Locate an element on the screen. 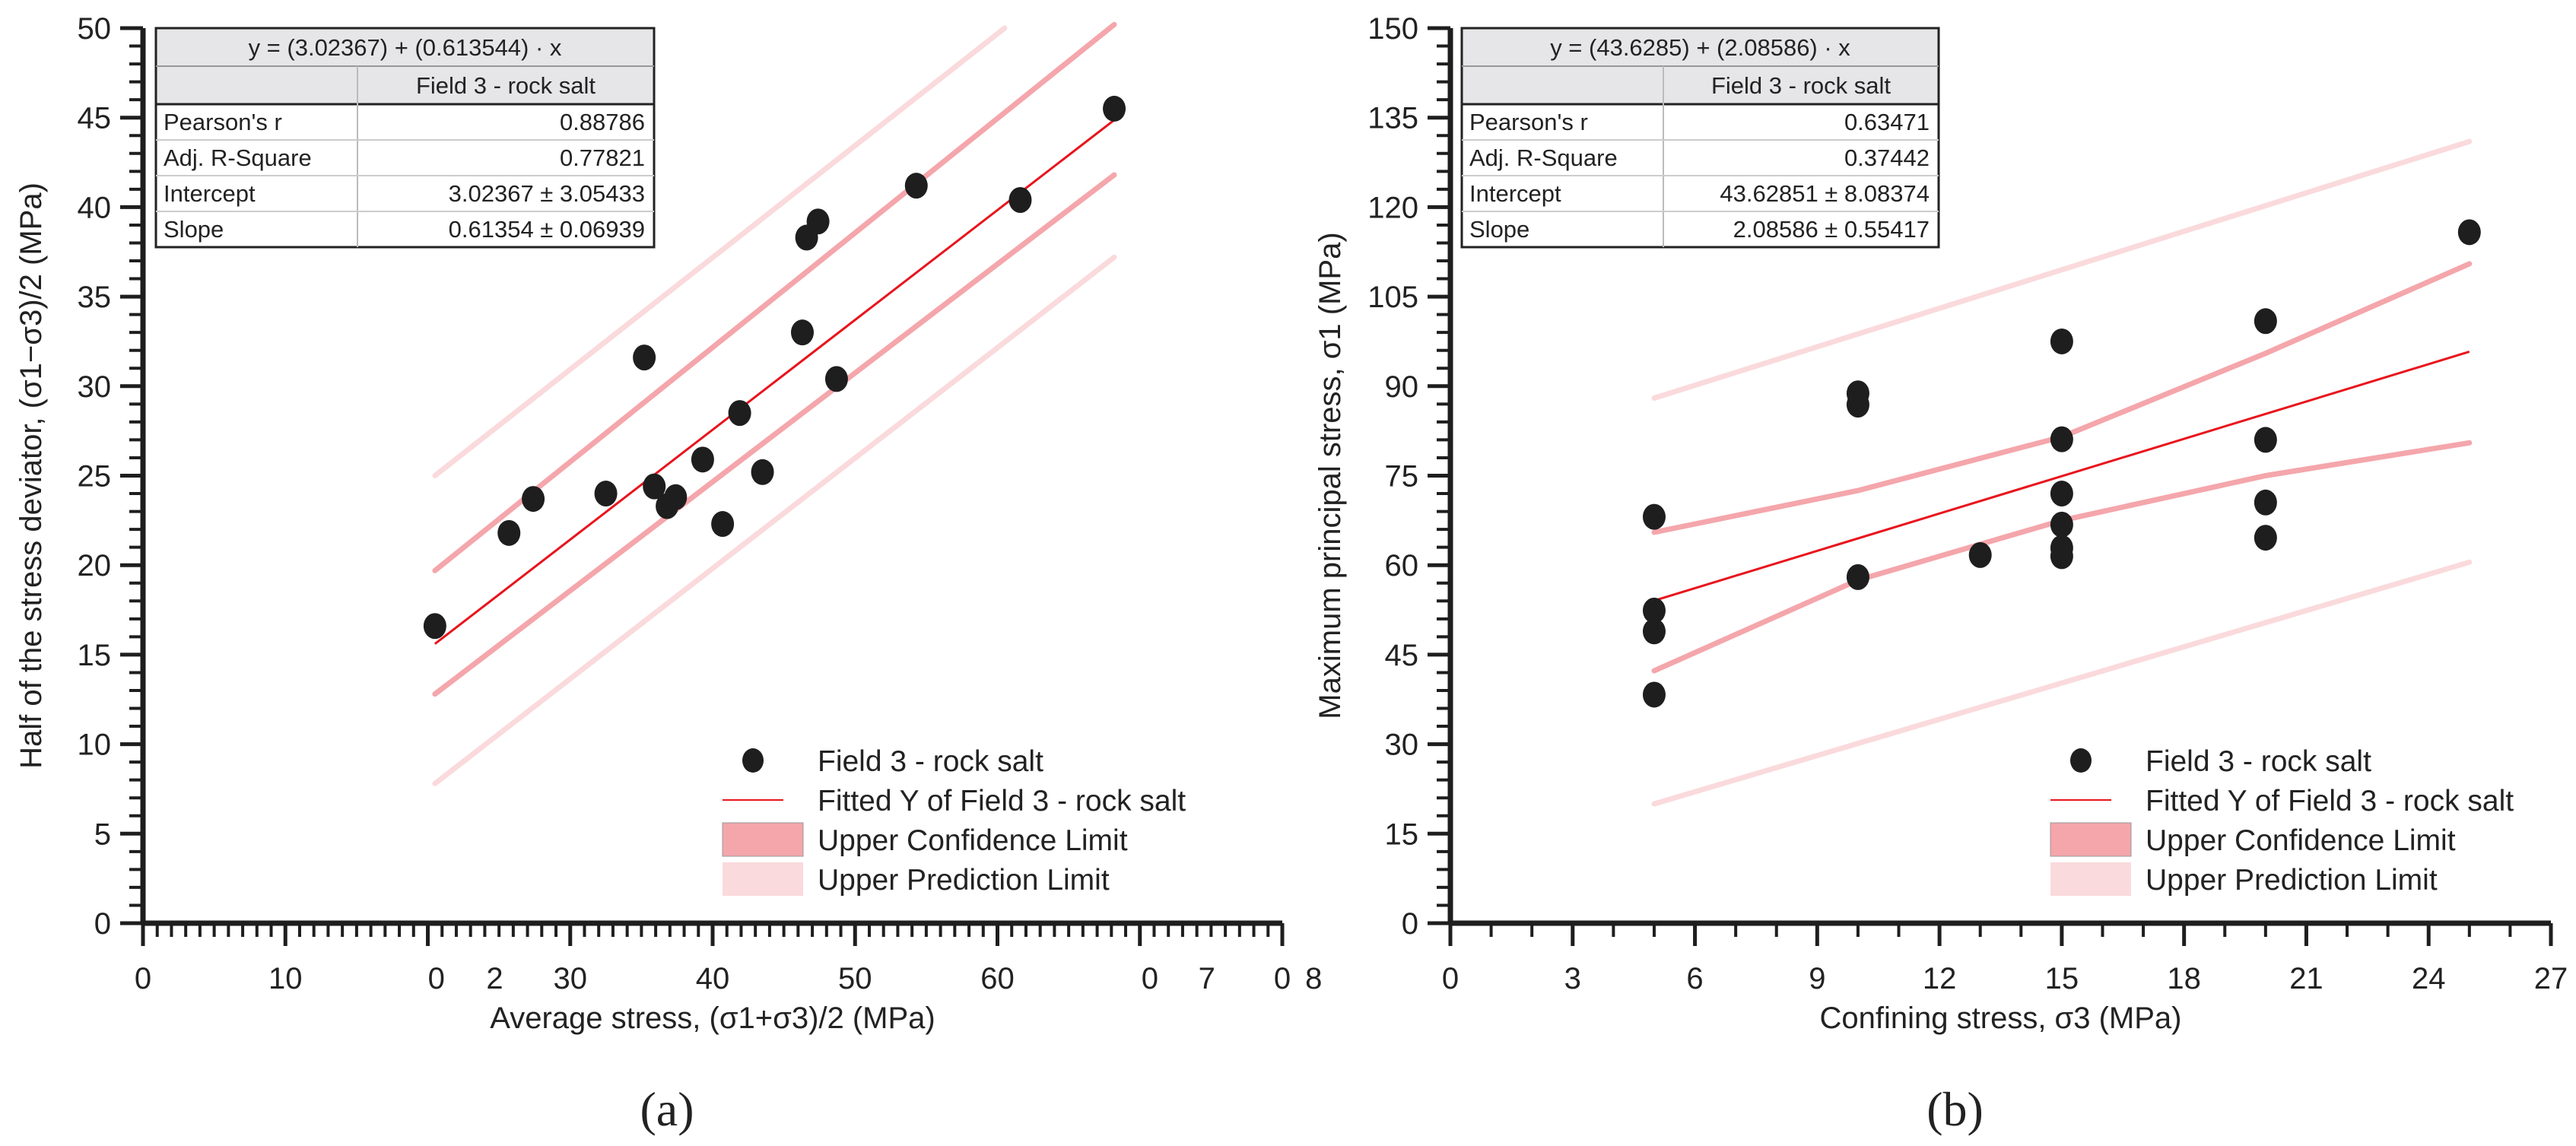 This screenshot has height=1146, width=2576. y-tick-label: 5 is located at coordinates (102, 834).